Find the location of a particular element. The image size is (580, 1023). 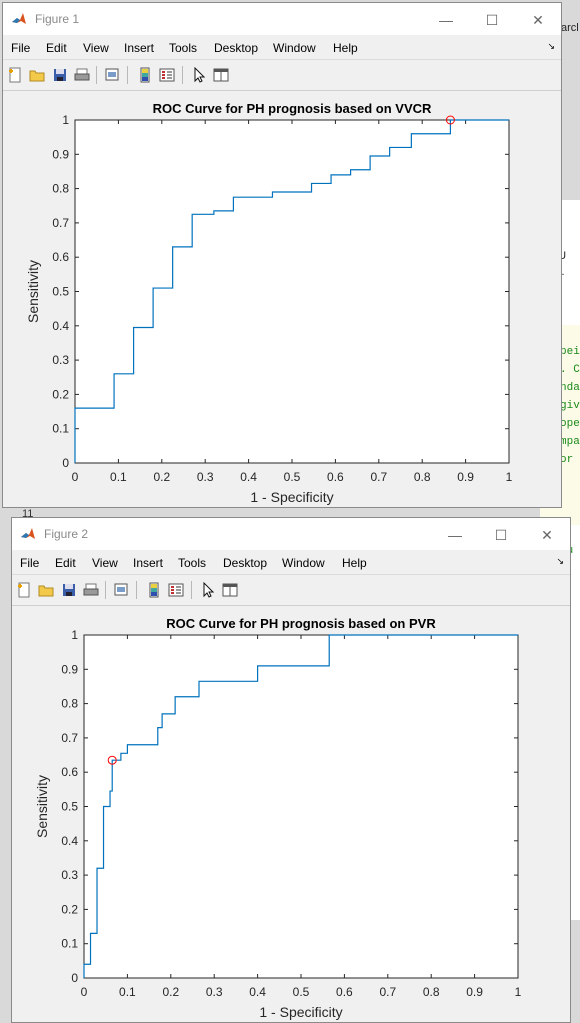

x-tick-label: 0.2 is located at coordinates (161, 477).